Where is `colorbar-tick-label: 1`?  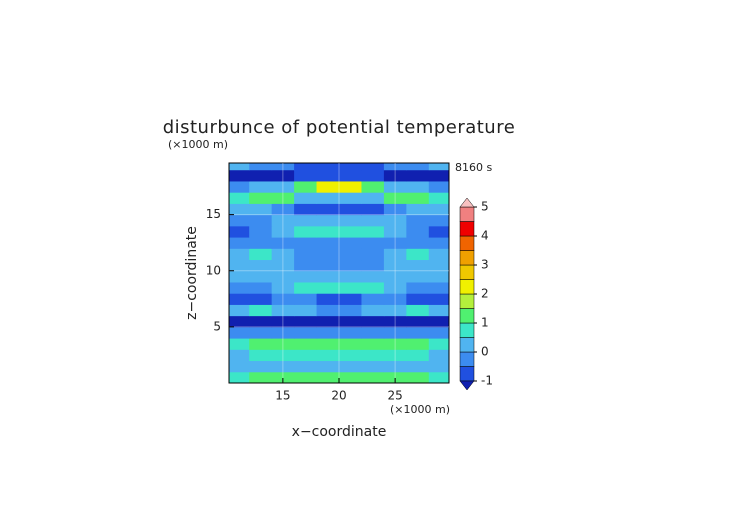 colorbar-tick-label: 1 is located at coordinates (485, 323).